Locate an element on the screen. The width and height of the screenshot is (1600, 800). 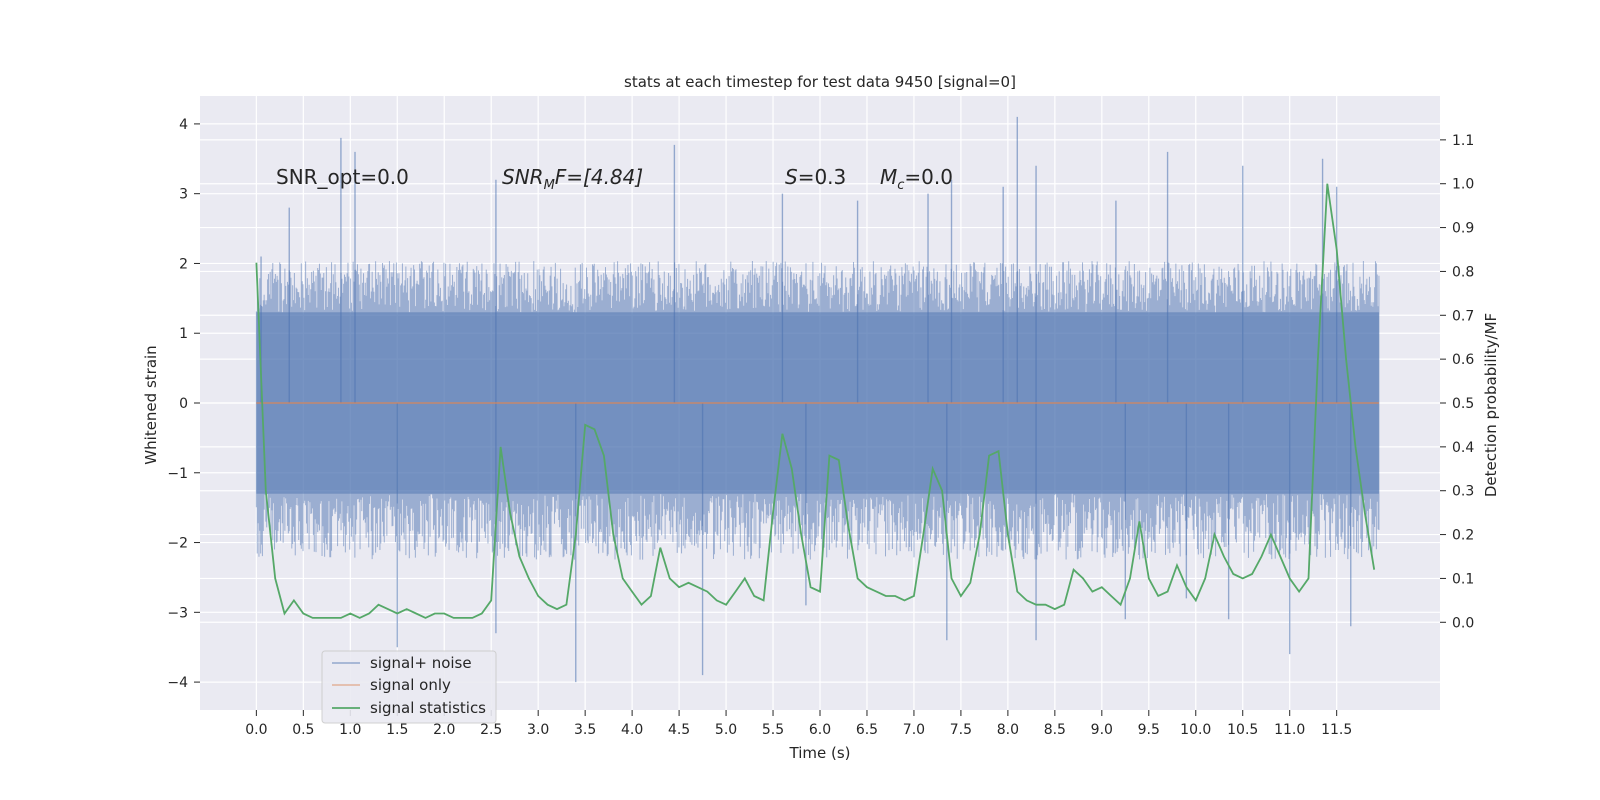
x-tick-label: 1.5 is located at coordinates (397, 730).